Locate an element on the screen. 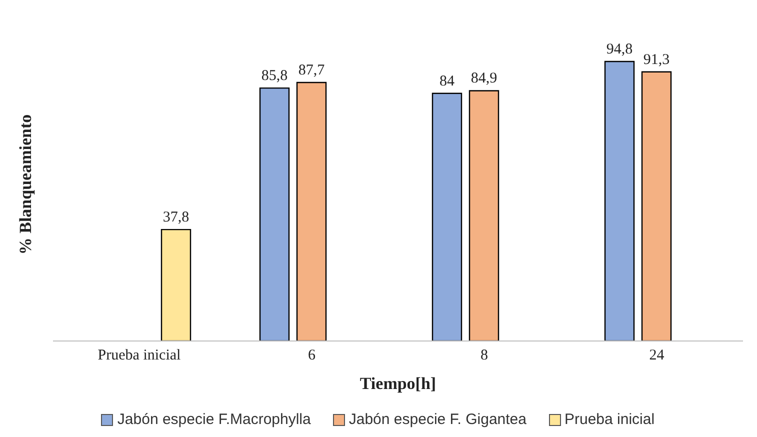  x-tick-label: 24 is located at coordinates (657, 356).